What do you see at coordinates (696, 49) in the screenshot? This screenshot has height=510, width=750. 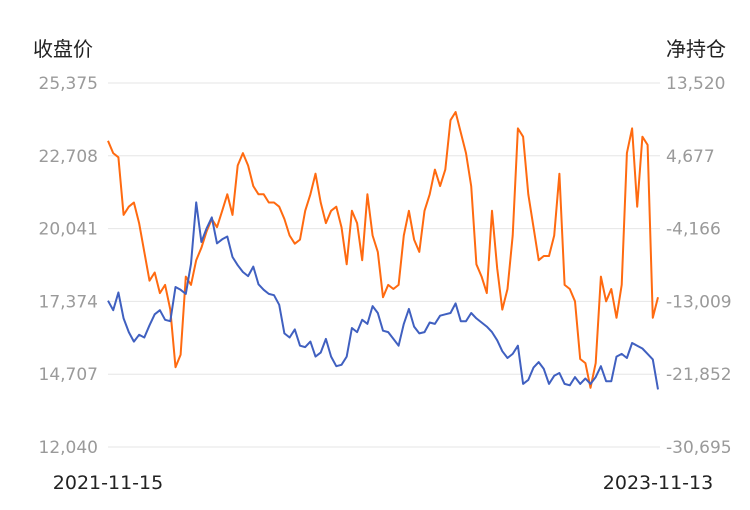 I see `right-axis-title: 净持仓` at bounding box center [696, 49].